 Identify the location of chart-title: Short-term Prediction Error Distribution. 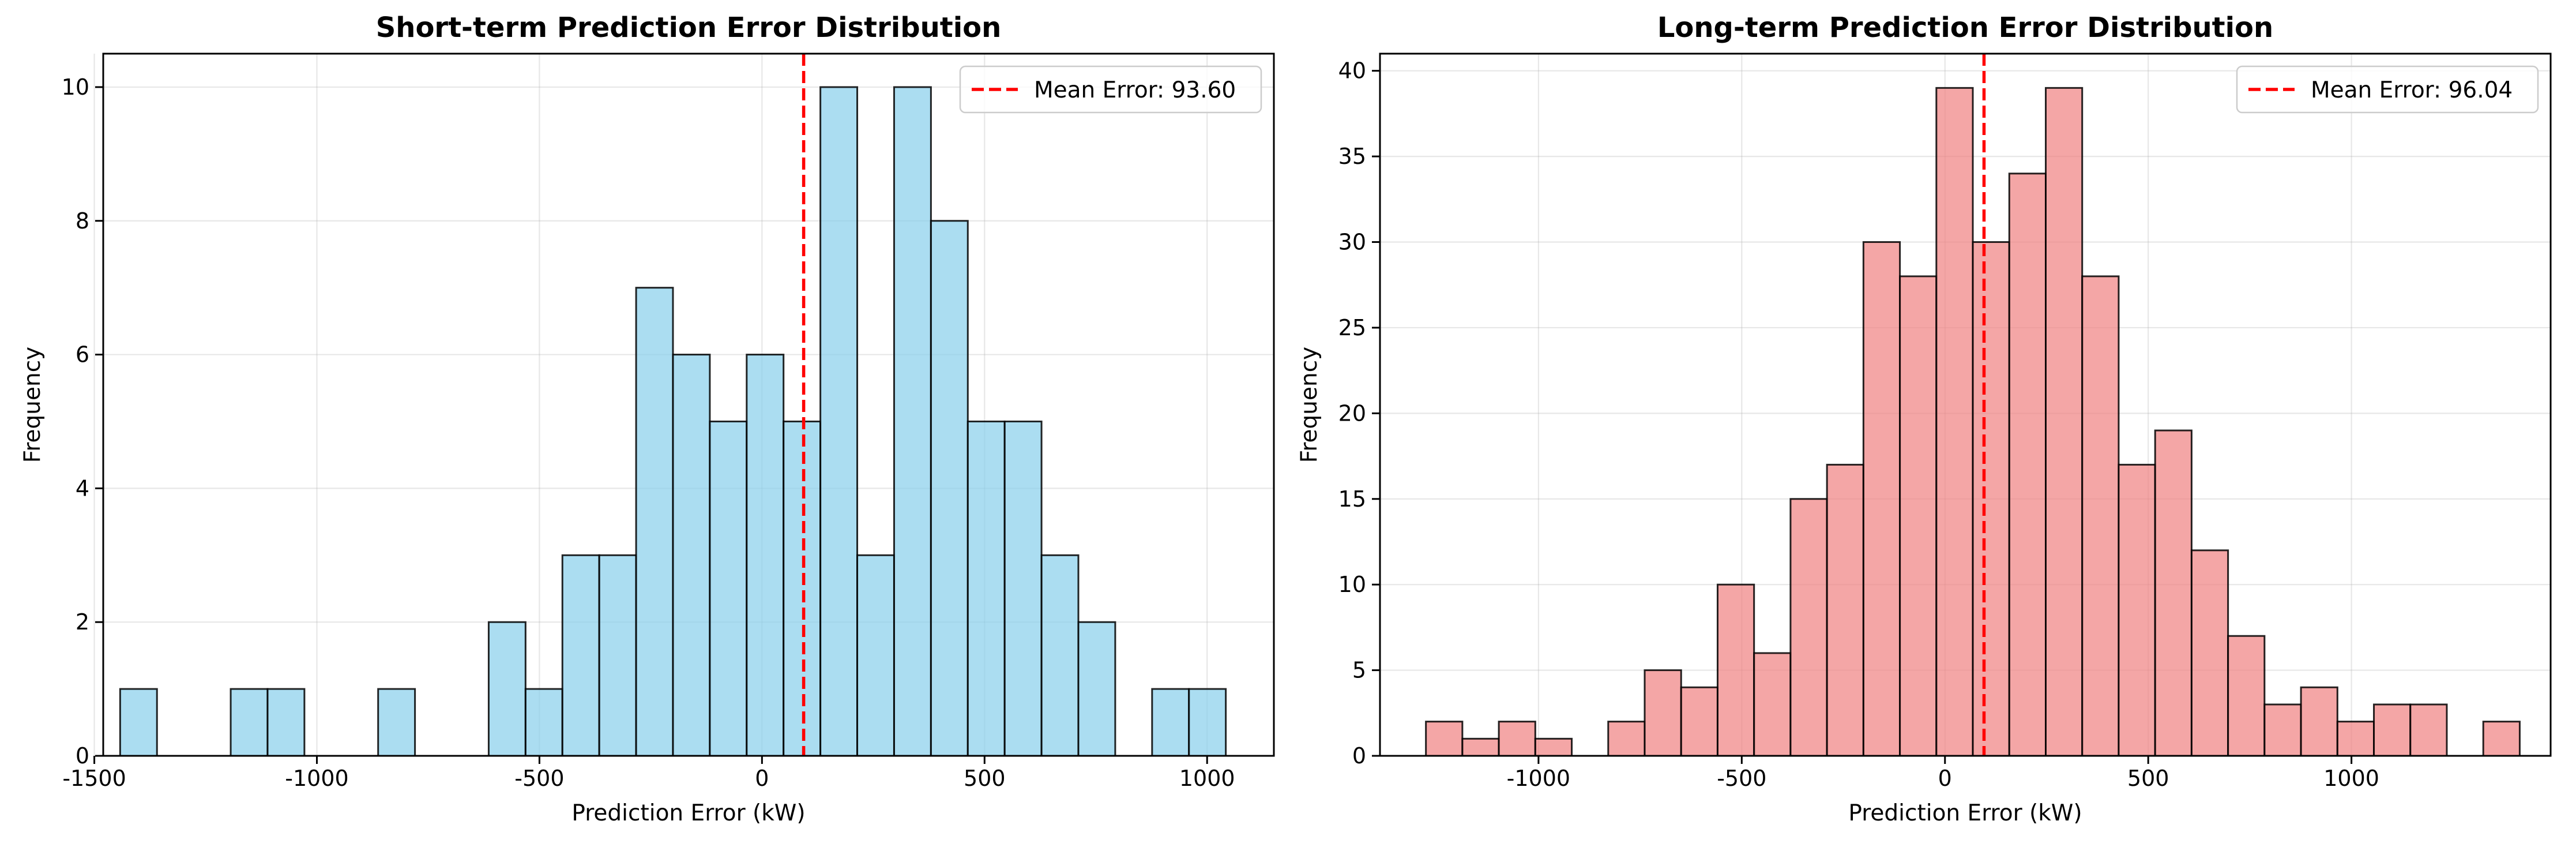
(689, 28).